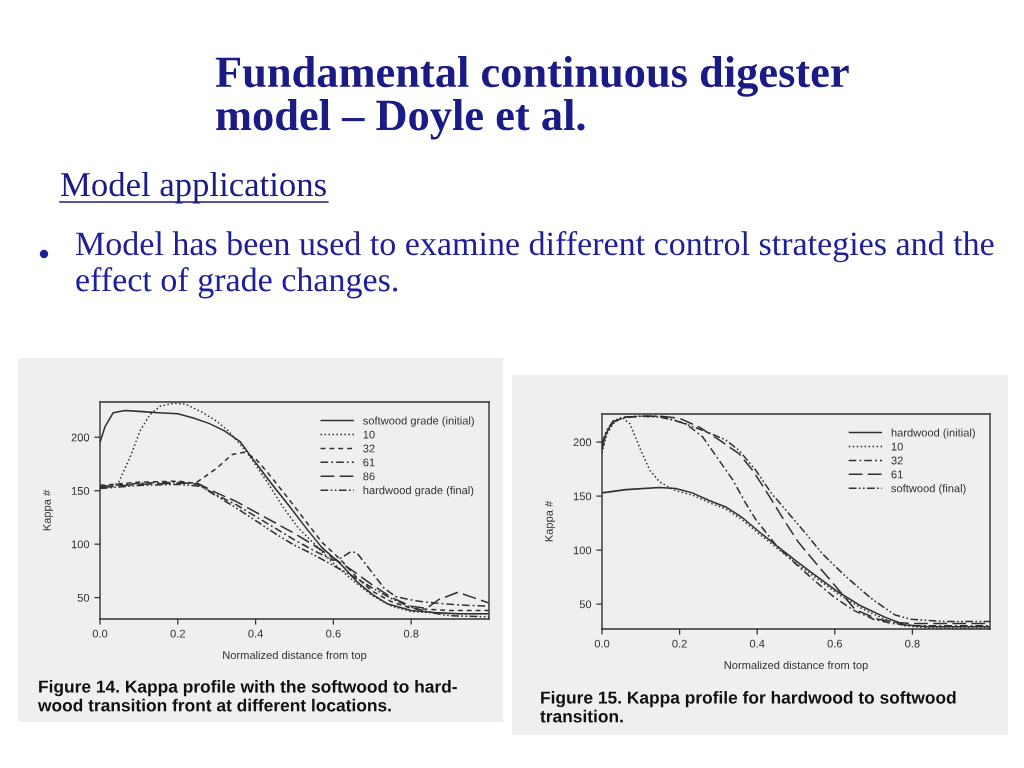 The image size is (1024, 768). I want to click on legend-label: 86, so click(369, 476).